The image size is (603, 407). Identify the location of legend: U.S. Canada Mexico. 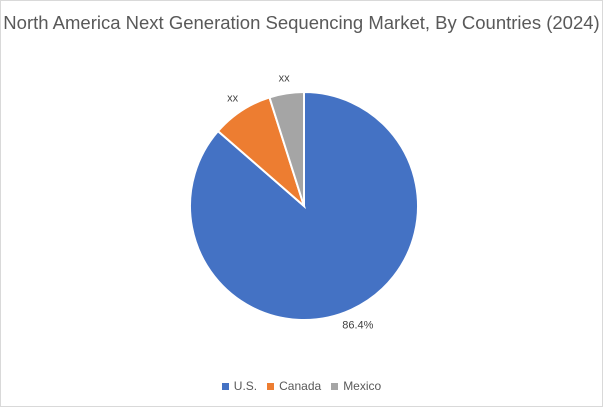
(301, 386).